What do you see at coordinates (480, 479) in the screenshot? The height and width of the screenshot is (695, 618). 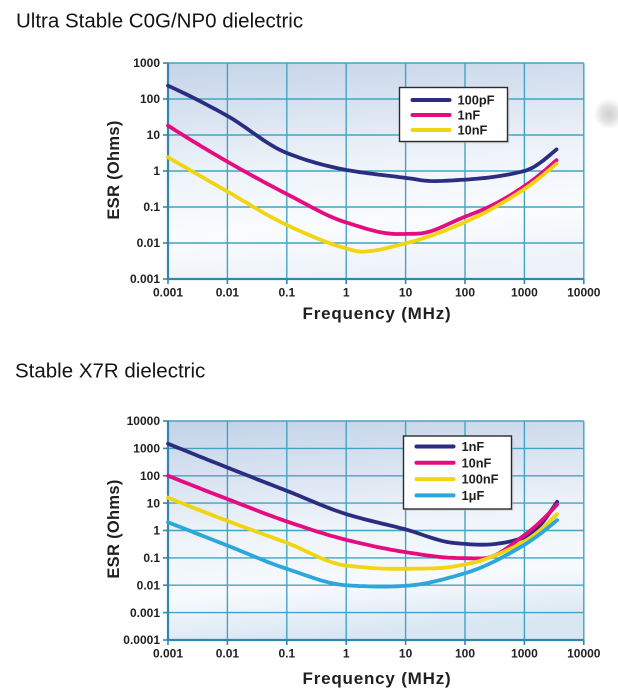 I see `svg-text: 100nF` at bounding box center [480, 479].